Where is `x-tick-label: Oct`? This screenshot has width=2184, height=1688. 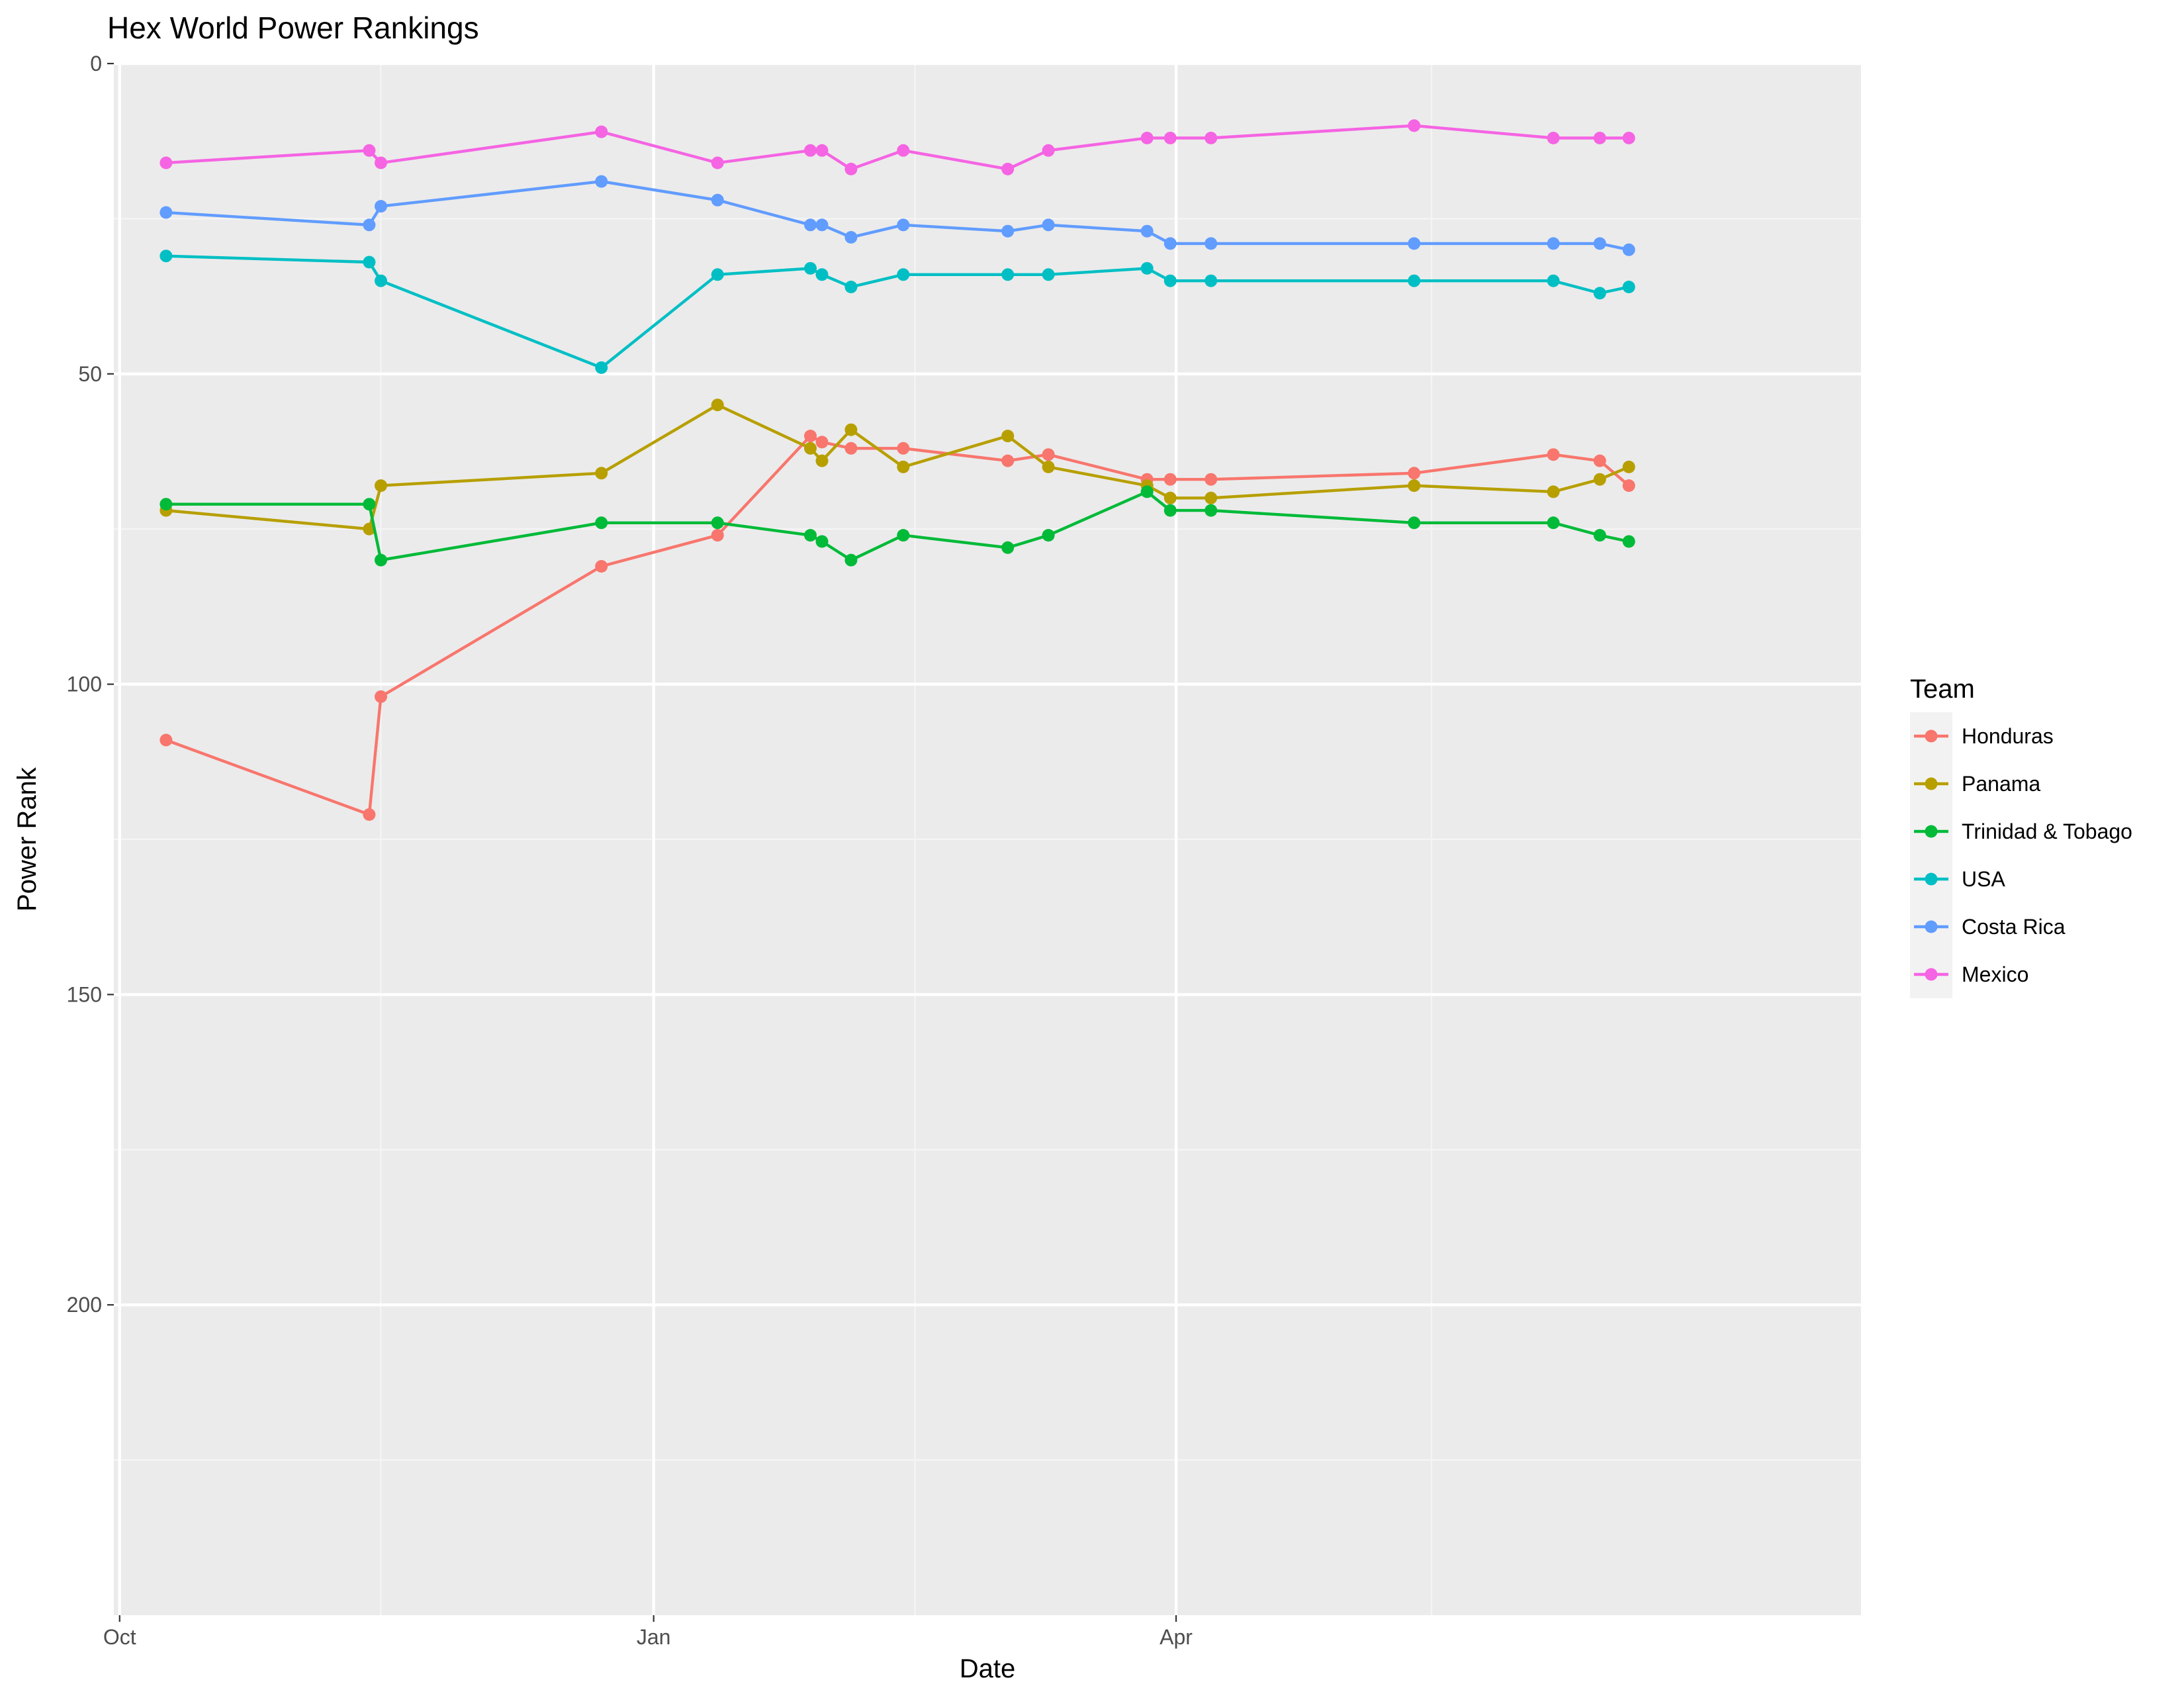 x-tick-label: Oct is located at coordinates (119, 1637).